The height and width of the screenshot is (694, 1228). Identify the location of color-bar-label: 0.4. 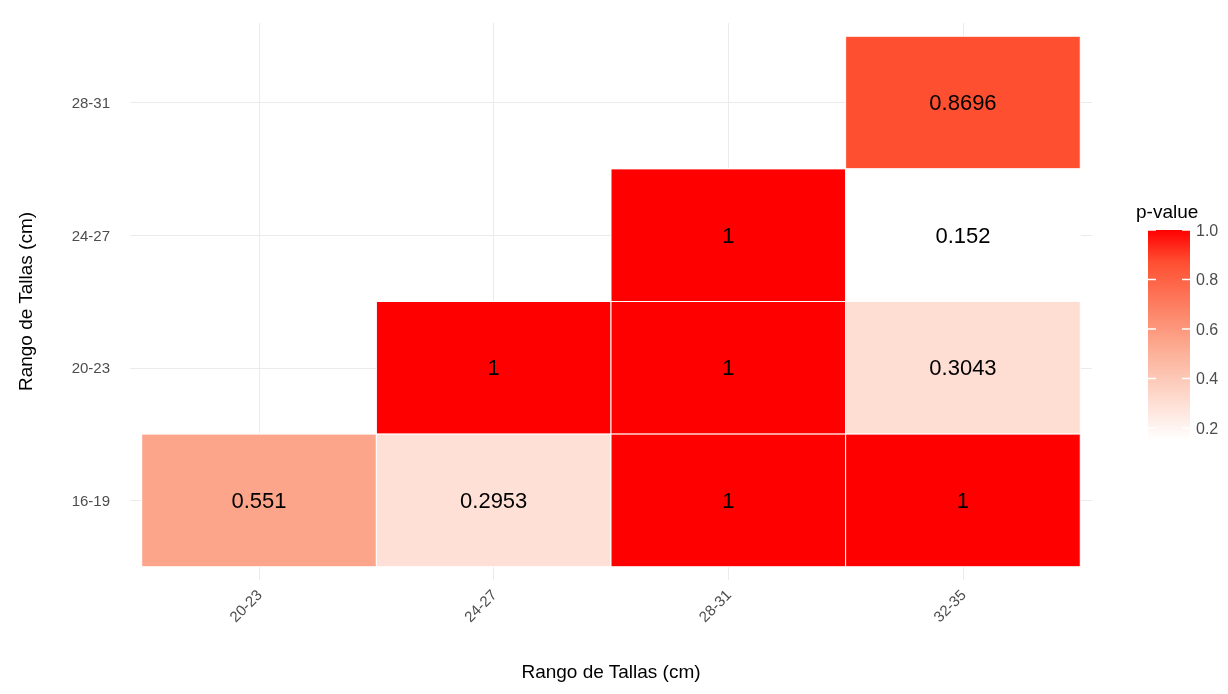
(1207, 378).